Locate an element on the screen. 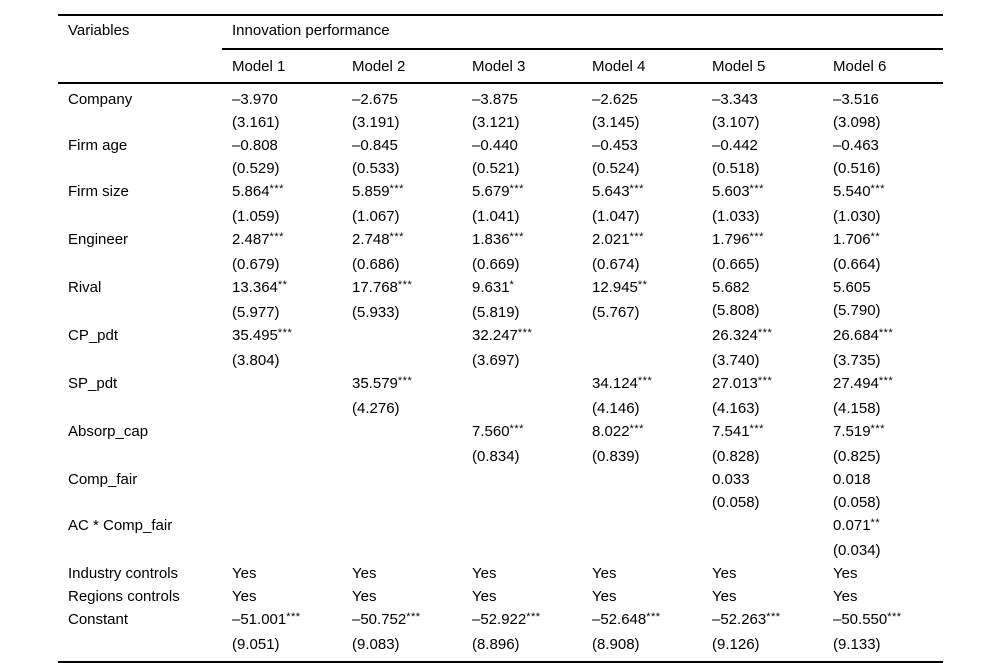 This screenshot has width=1000, height=663. standard-error: (3.107) is located at coordinates (736, 122).